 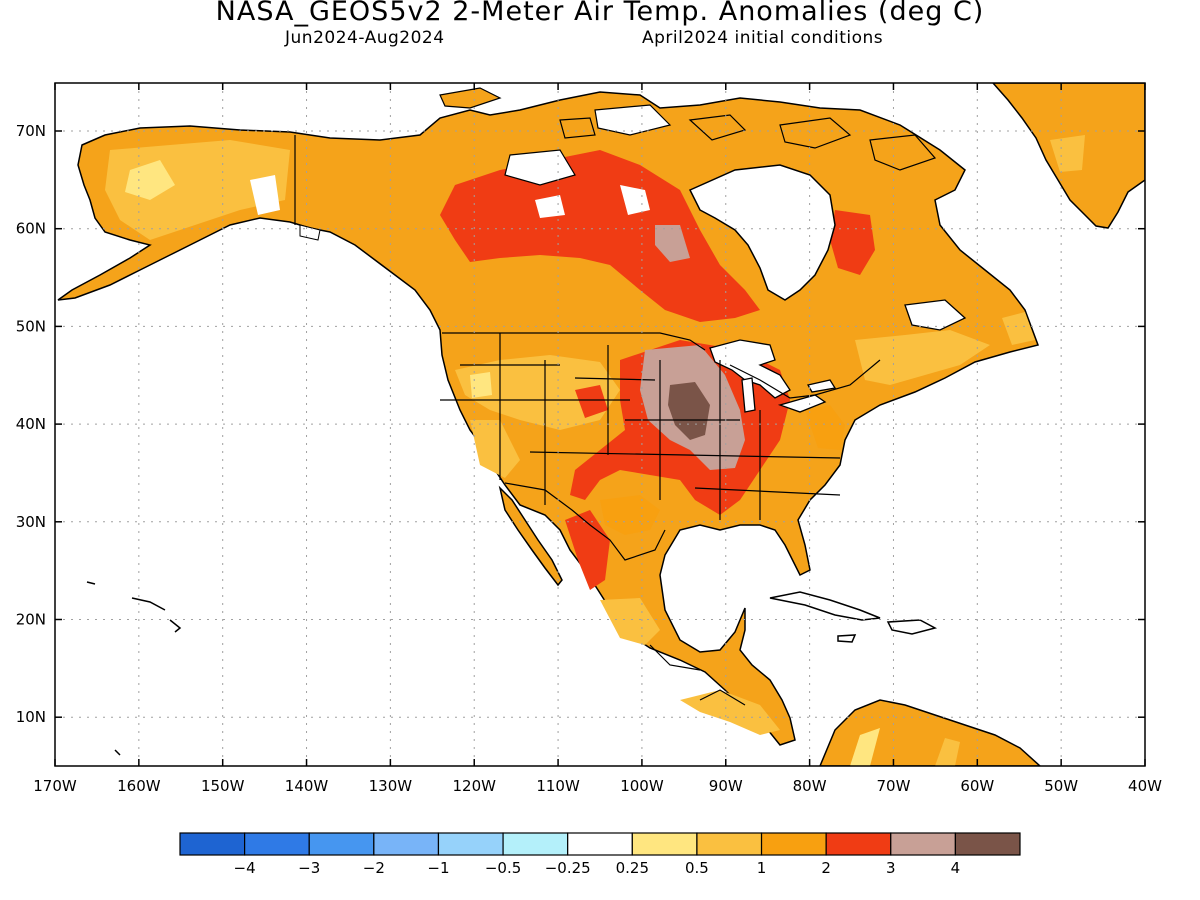 I want to click on forecast-period: Jun2024-Aug2024, so click(x=365, y=38).